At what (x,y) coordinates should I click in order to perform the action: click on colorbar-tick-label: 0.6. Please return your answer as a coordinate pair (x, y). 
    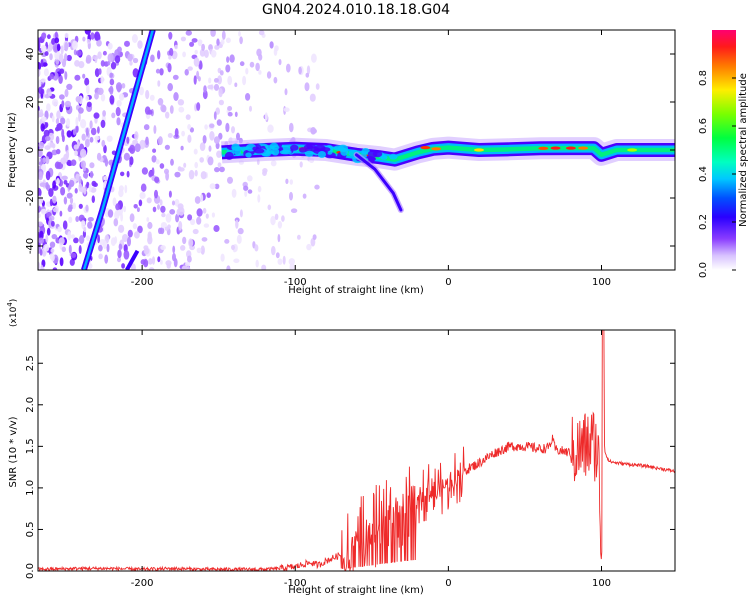
    Looking at the image, I should click on (703, 126).